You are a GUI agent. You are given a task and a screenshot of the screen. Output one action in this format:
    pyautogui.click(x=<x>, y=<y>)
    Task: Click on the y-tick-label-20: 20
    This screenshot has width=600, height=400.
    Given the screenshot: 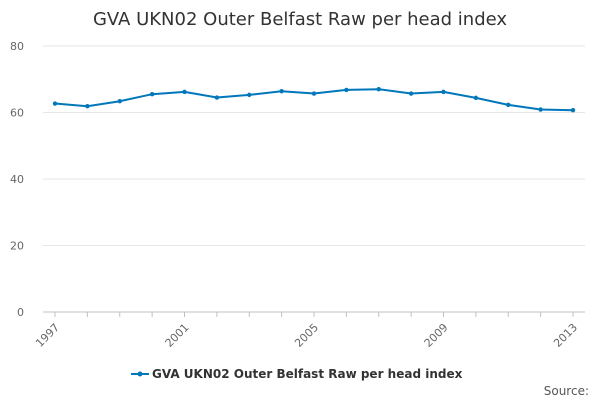 What is the action you would take?
    pyautogui.click(x=17, y=246)
    